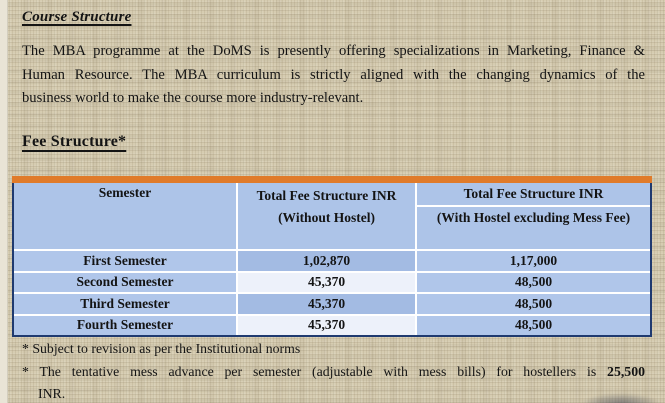  Describe the element at coordinates (326, 261) in the screenshot. I see `row-0-without-hostel: 1,02,870` at that location.